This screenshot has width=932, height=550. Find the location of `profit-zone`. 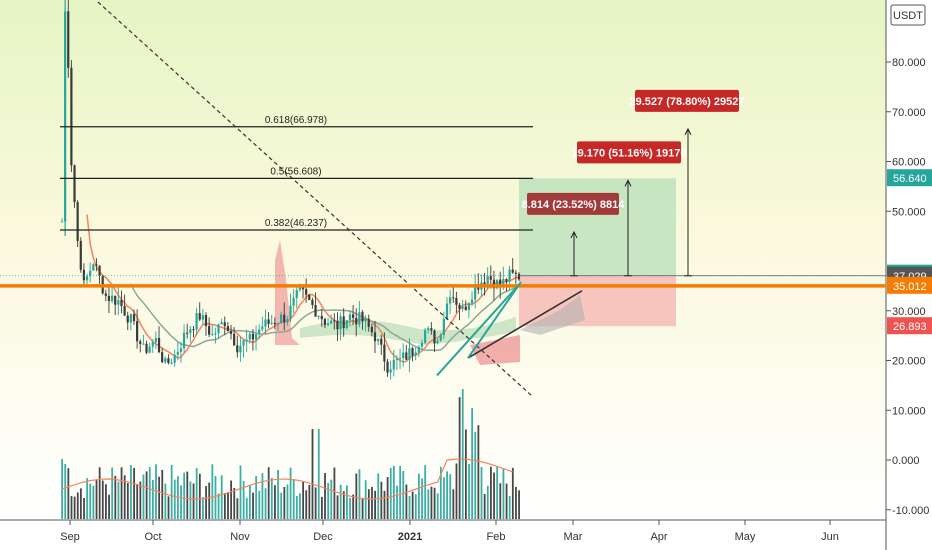

profit-zone is located at coordinates (597, 227).